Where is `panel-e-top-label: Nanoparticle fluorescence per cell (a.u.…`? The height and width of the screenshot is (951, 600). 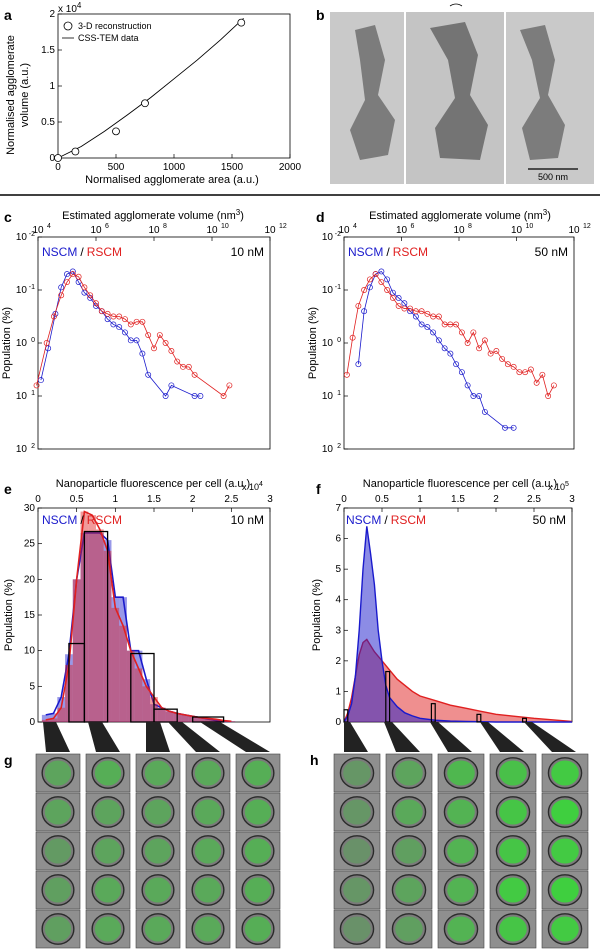
panel-e-top-label: Nanoparticle fluorescence per cell (a.u.… is located at coordinates (153, 484).